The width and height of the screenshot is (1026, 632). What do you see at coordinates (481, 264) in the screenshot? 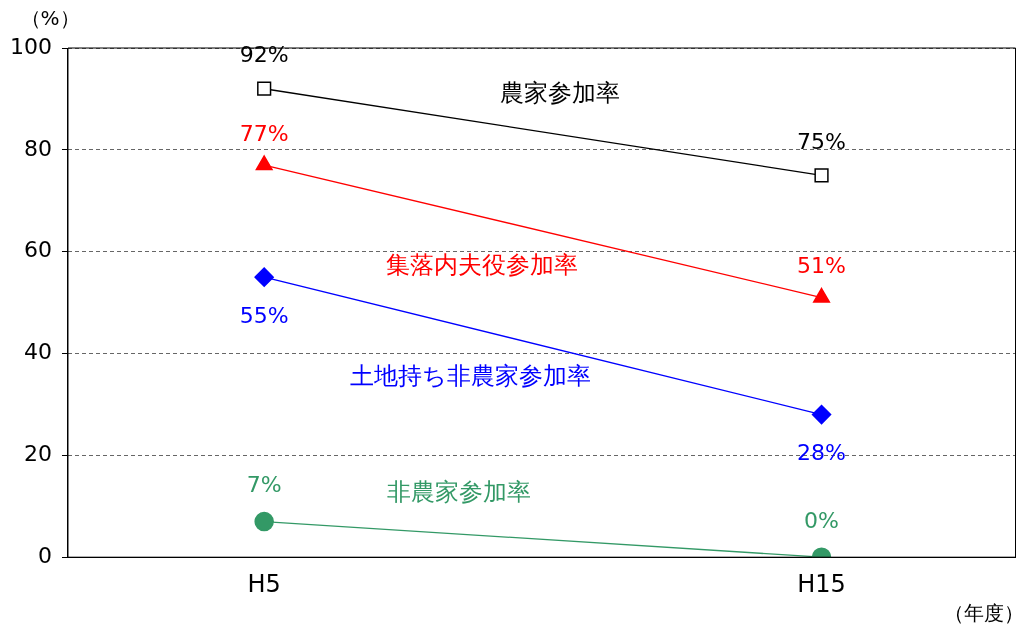
I see `series-label: 集落内夫役参加率` at bounding box center [481, 264].